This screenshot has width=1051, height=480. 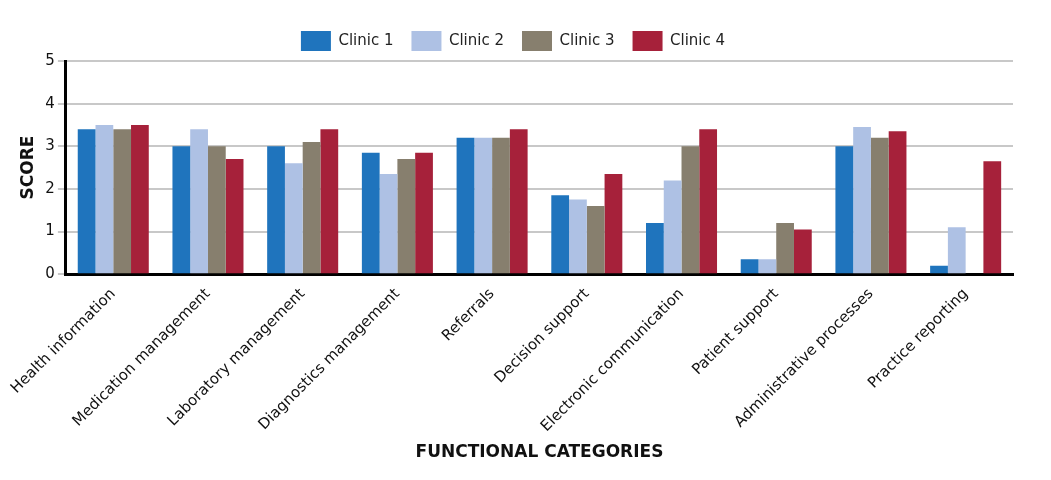 What do you see at coordinates (50, 230) in the screenshot?
I see `y-tick-label: 1` at bounding box center [50, 230].